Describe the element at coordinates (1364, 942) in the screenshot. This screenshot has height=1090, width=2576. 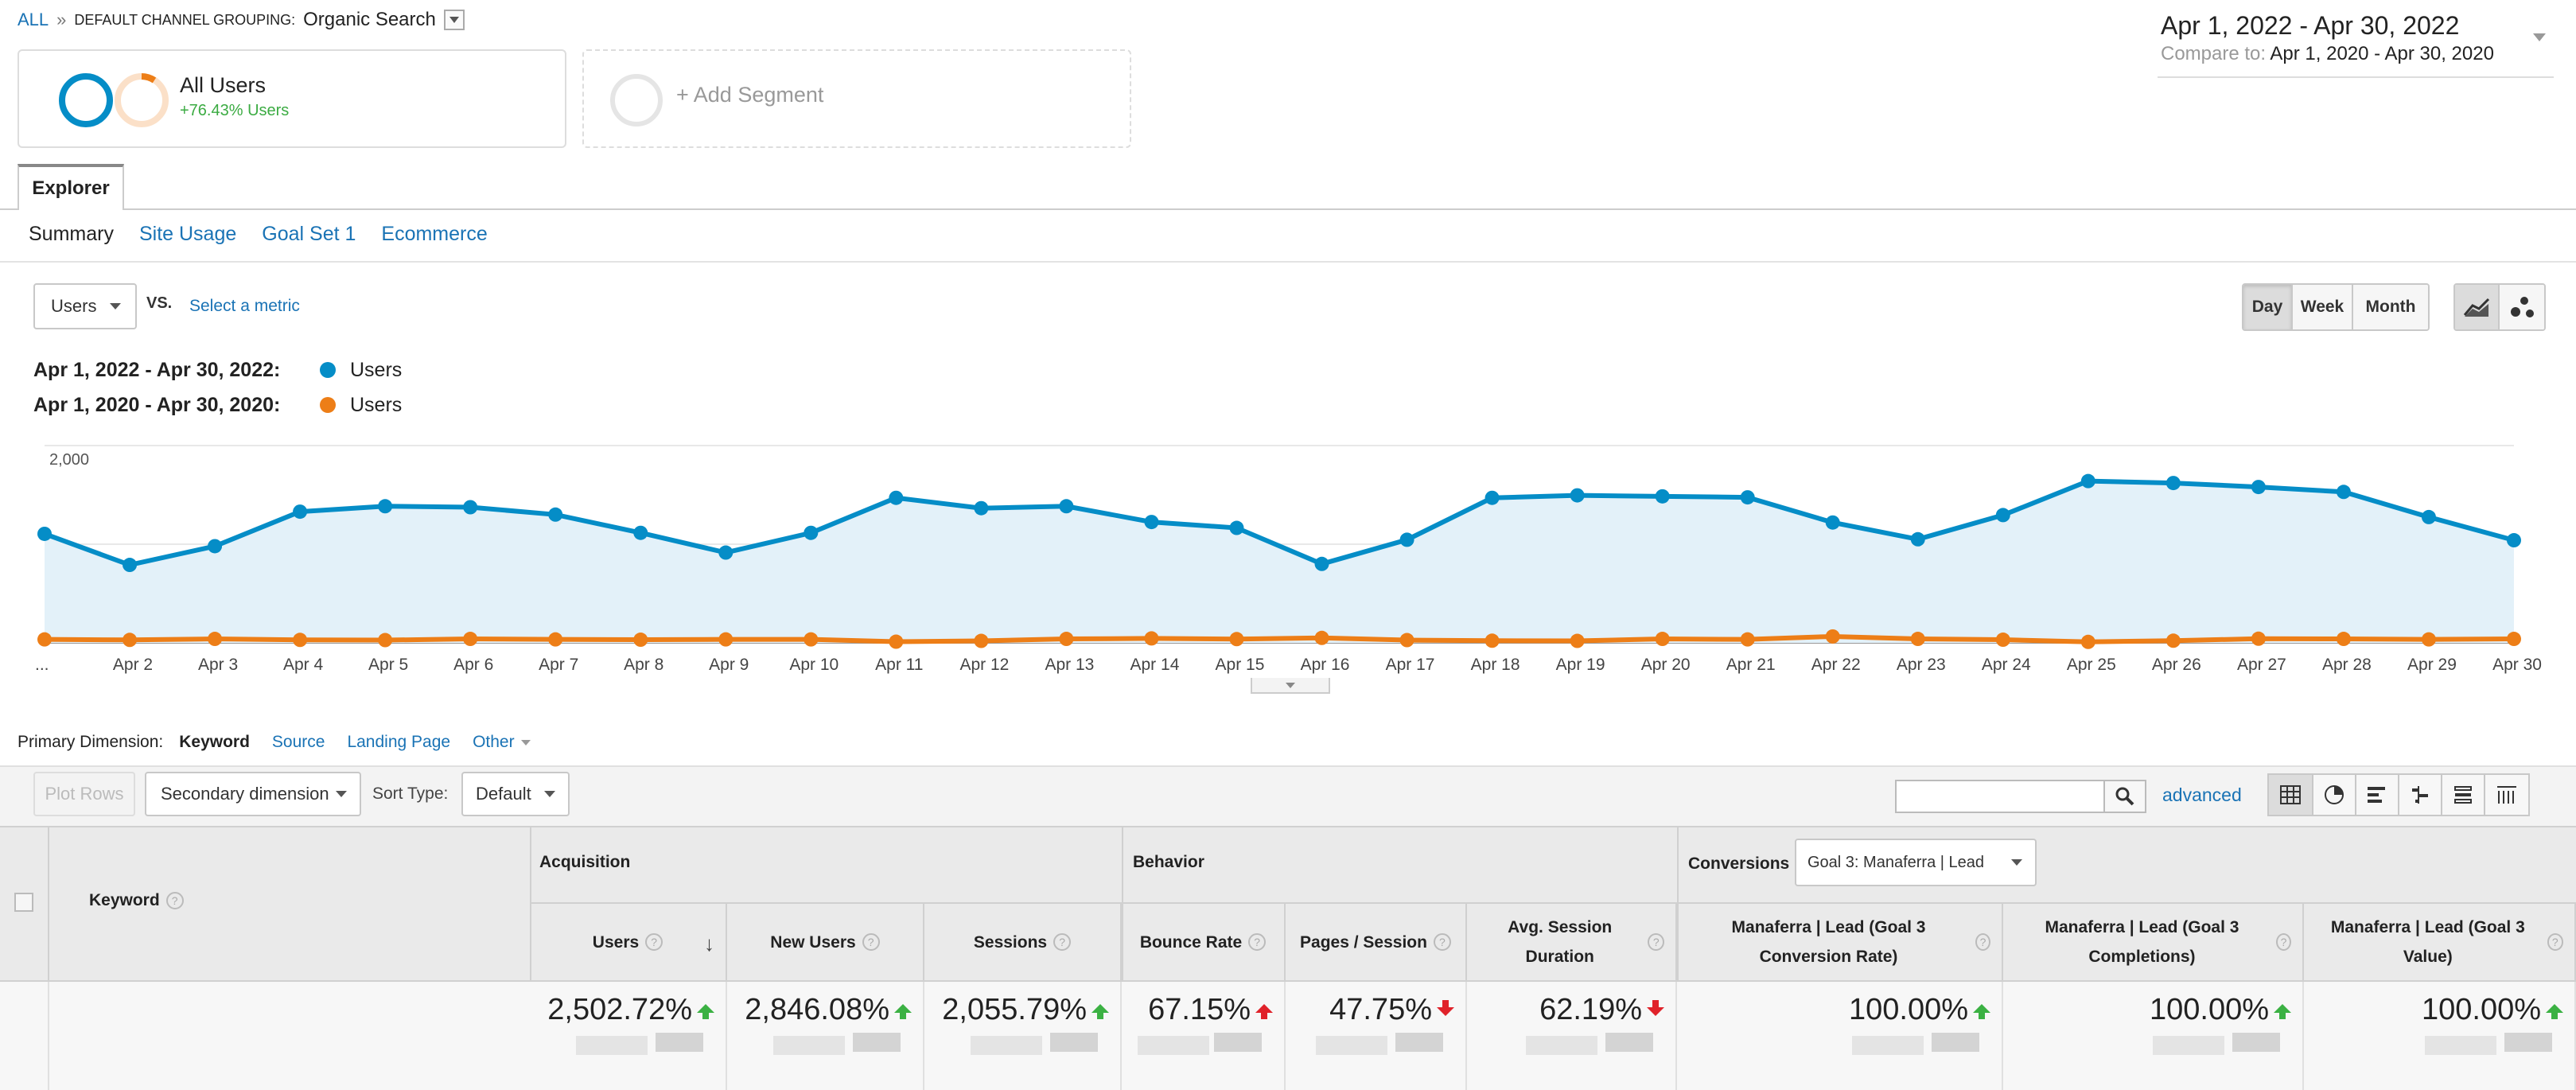
I see `column-header-label: Pages / Session` at that location.